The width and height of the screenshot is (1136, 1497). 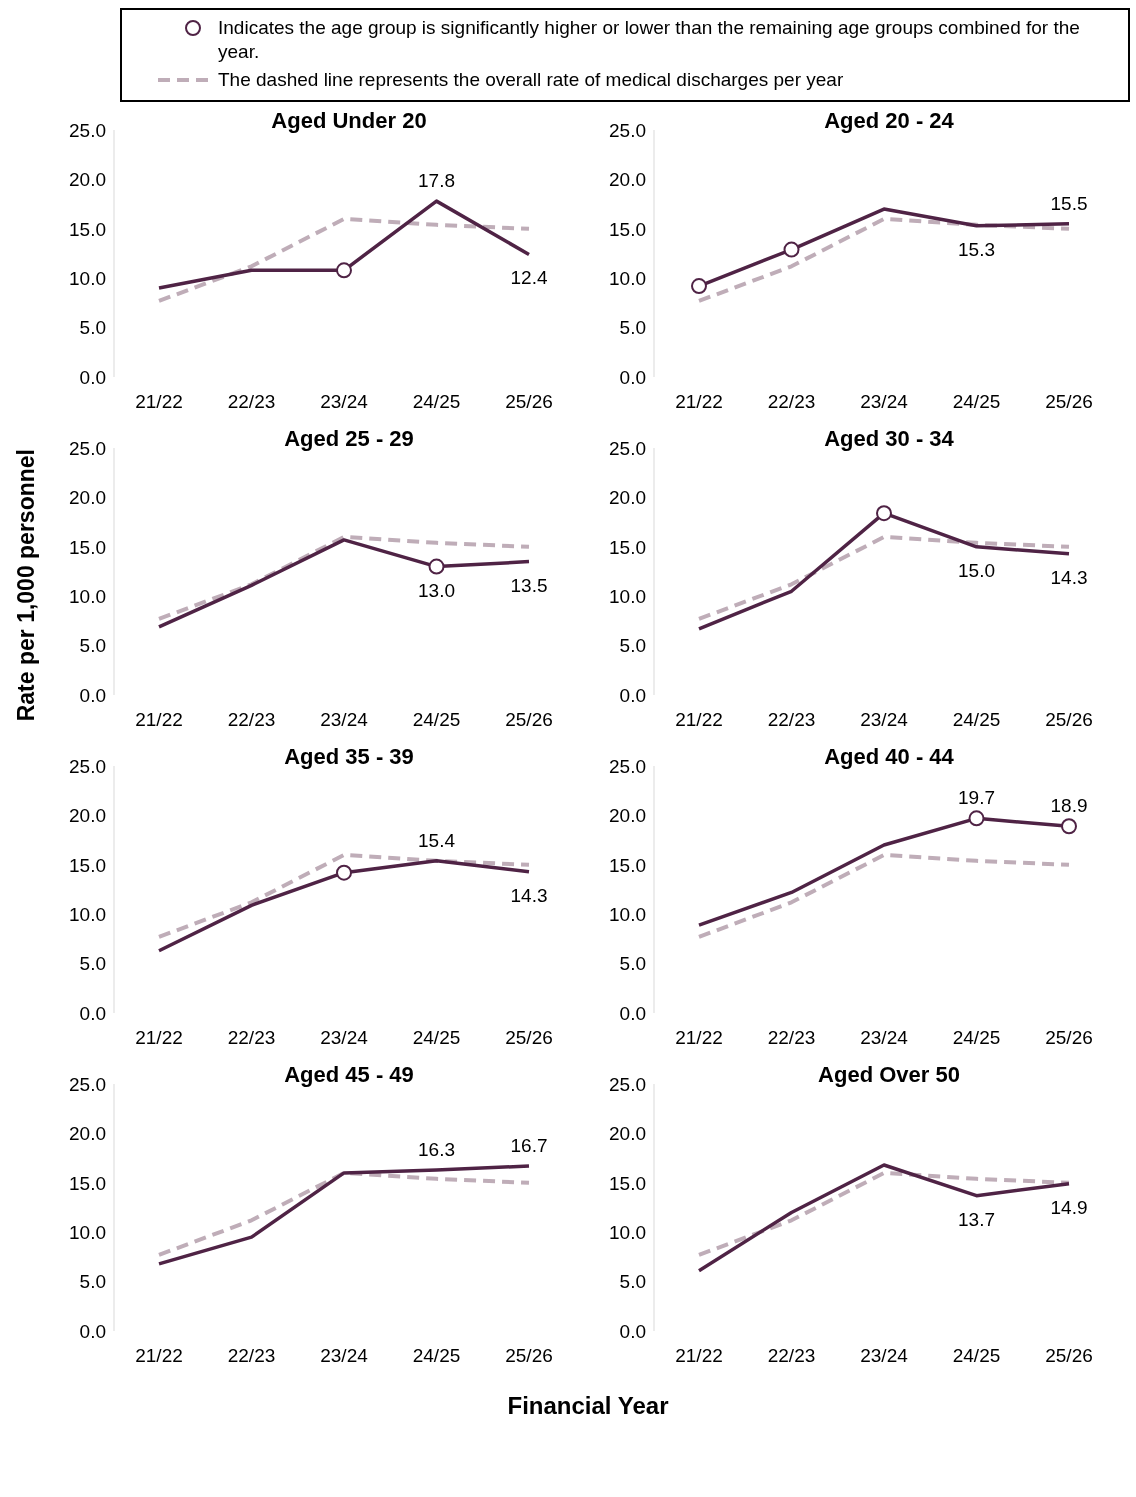 I want to click on data-label: 16.7, so click(x=529, y=1145).